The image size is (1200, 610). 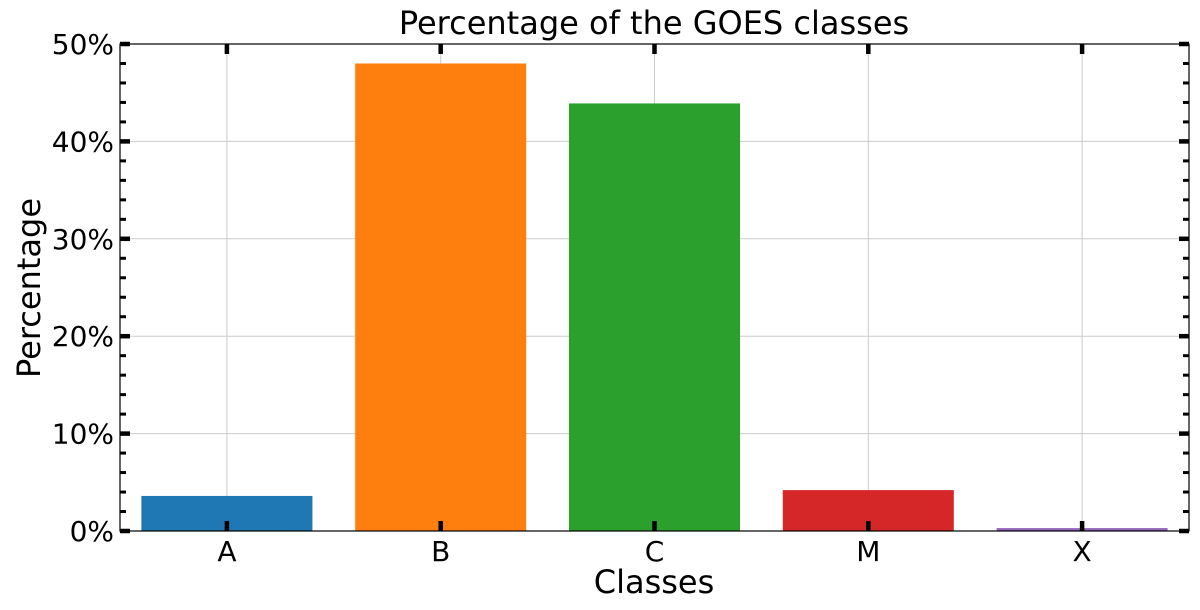 I want to click on y-tick-label: 10%, so click(x=83, y=434).